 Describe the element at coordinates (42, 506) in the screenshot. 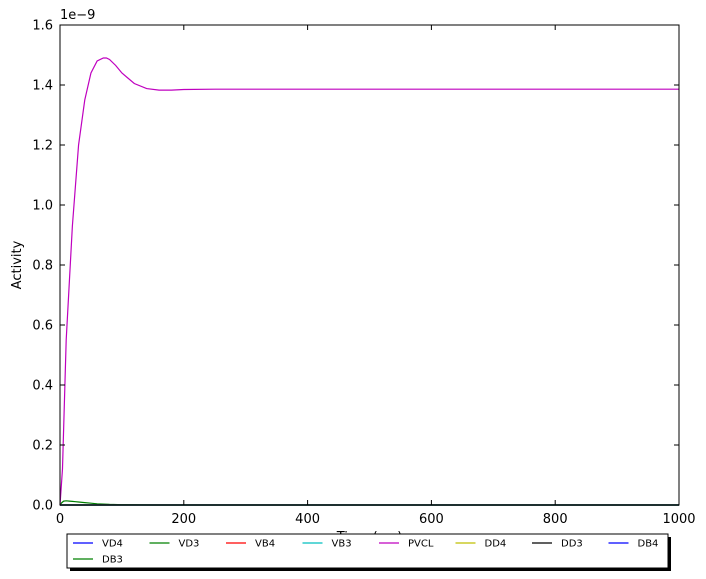

I see `y-tick-label: 0.0` at that location.